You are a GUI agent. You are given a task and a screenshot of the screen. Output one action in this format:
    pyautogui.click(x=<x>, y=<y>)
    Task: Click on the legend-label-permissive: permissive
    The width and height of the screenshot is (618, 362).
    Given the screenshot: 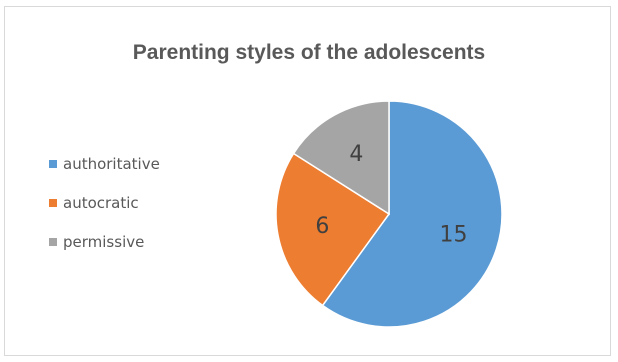 What is the action you would take?
    pyautogui.click(x=104, y=242)
    